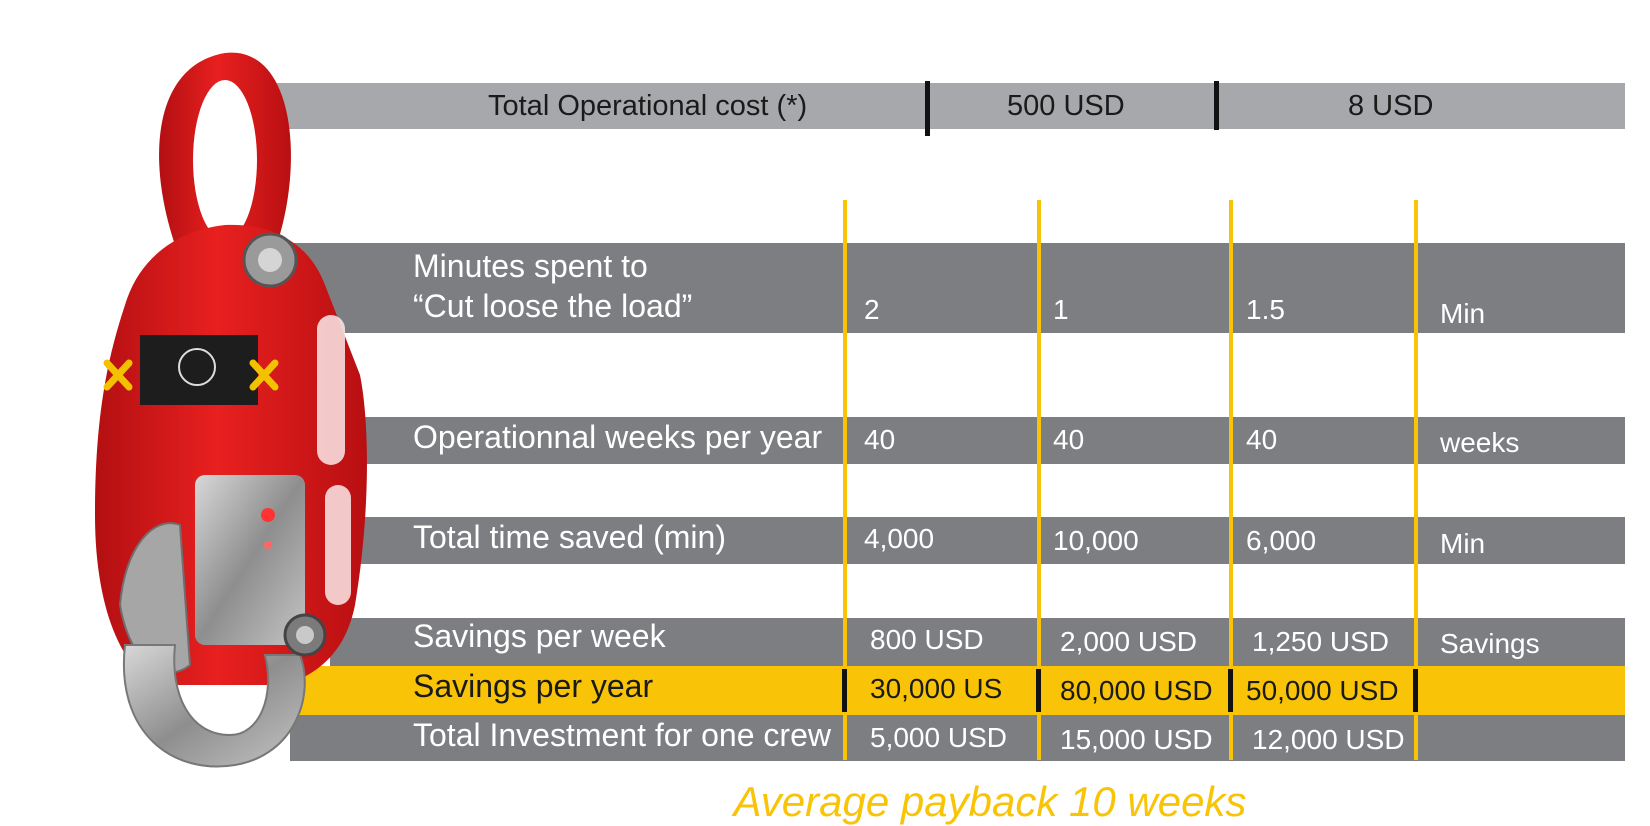 This screenshot has width=1650, height=826. Describe the element at coordinates (899, 538) in the screenshot. I see `row-time-saved-value-1: 4,000` at that location.